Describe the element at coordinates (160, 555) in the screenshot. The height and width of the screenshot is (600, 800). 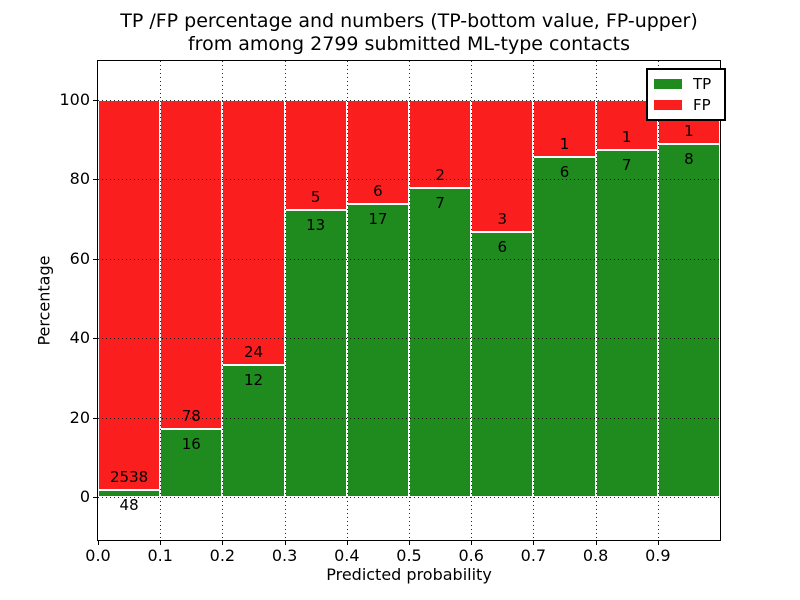
I see `x-tick-label: 0.1` at that location.